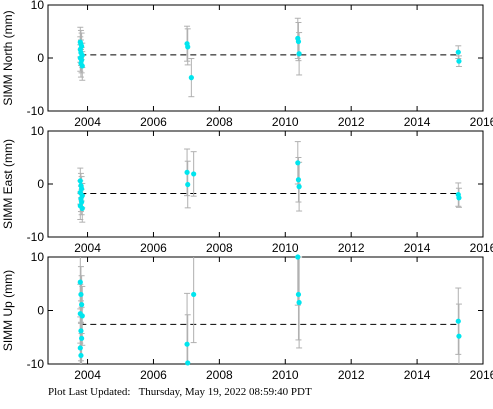  I want to click on footer-label: Plot Last Updated:, so click(89, 392).